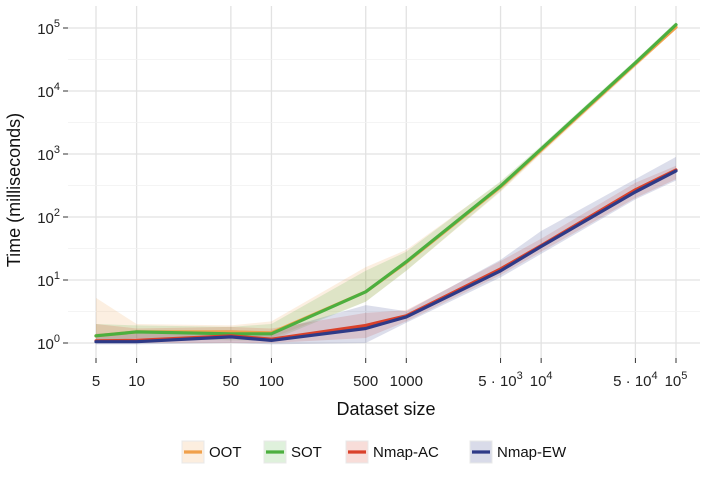 Image resolution: width=705 pixels, height=482 pixels. I want to click on y-tick-label: 10⁰, so click(48, 343).